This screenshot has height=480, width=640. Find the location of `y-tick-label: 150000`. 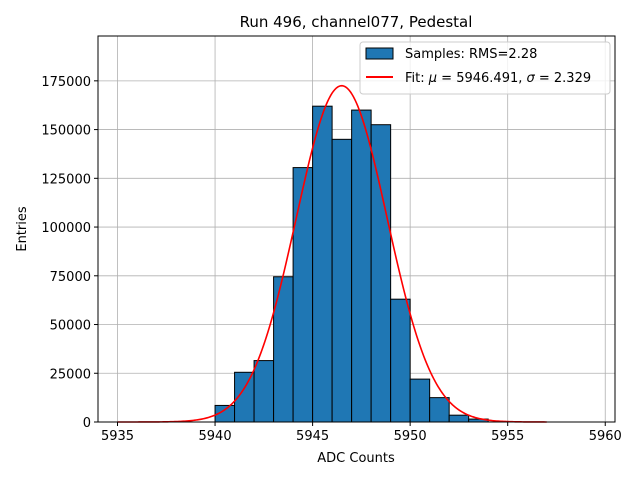

y-tick-label: 150000 is located at coordinates (66, 131).